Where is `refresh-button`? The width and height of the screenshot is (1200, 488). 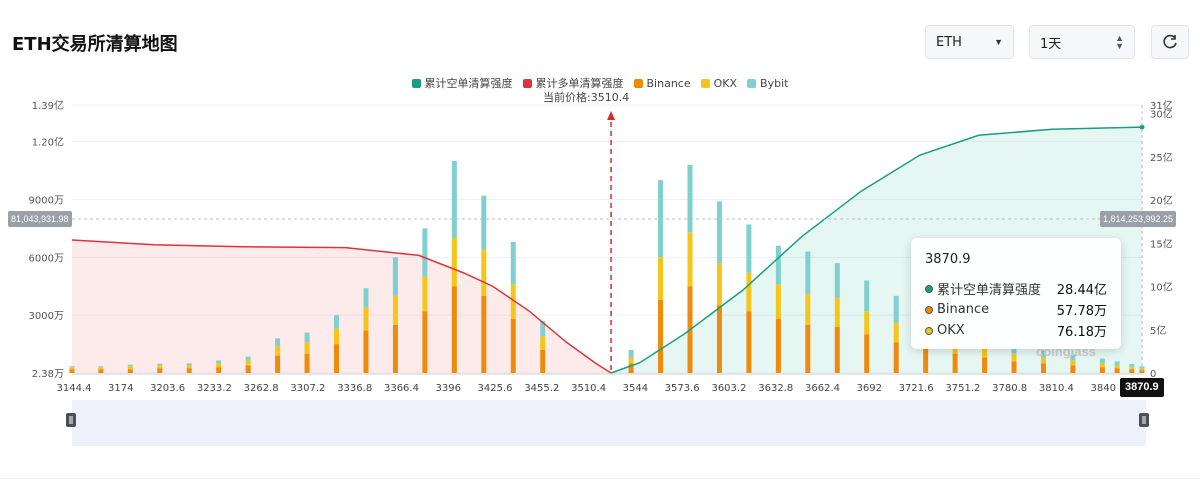
refresh-button is located at coordinates (1170, 42).